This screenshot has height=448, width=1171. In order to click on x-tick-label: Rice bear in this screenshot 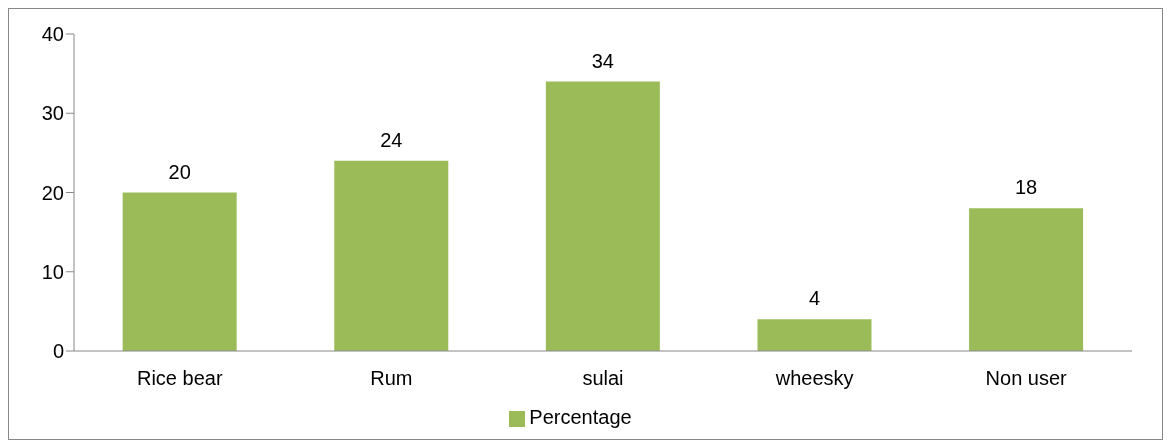, I will do `click(180, 378)`.